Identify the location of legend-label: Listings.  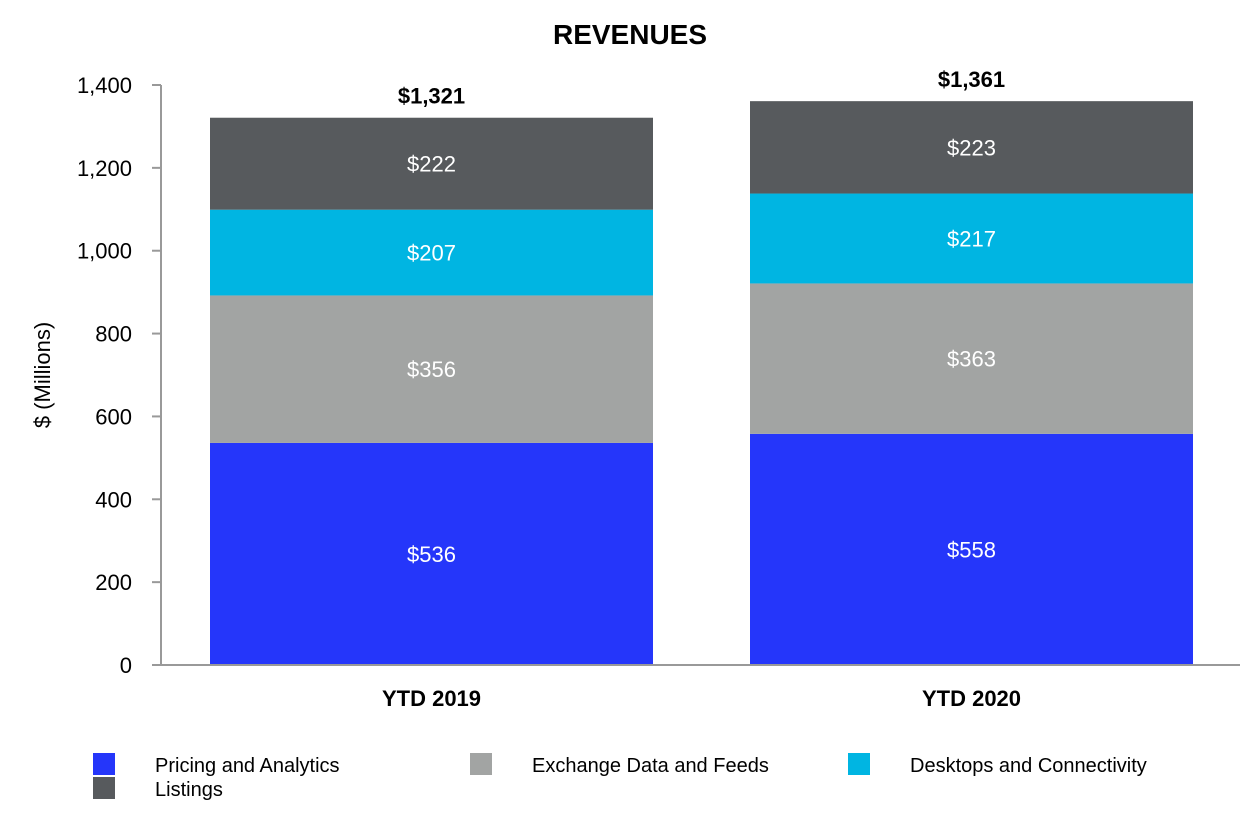
(189, 790).